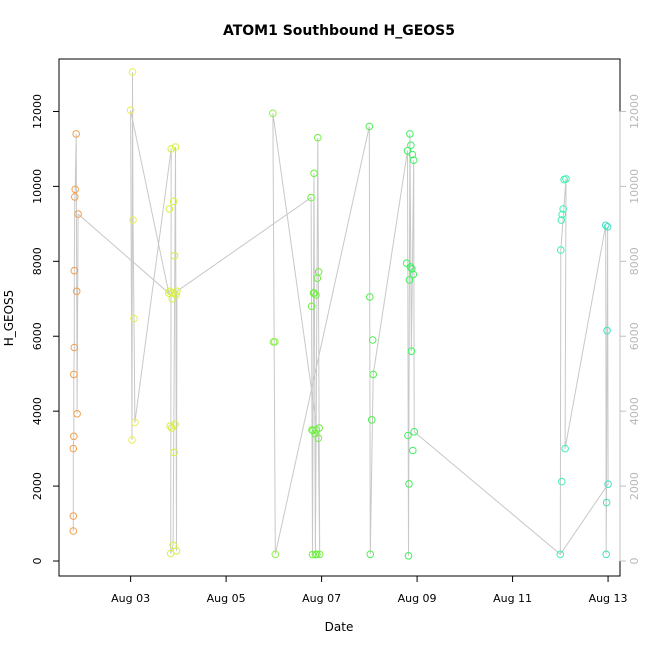 The width and height of the screenshot is (650, 650). Describe the element at coordinates (226, 598) in the screenshot. I see `x-tick-label: Aug 05` at that location.